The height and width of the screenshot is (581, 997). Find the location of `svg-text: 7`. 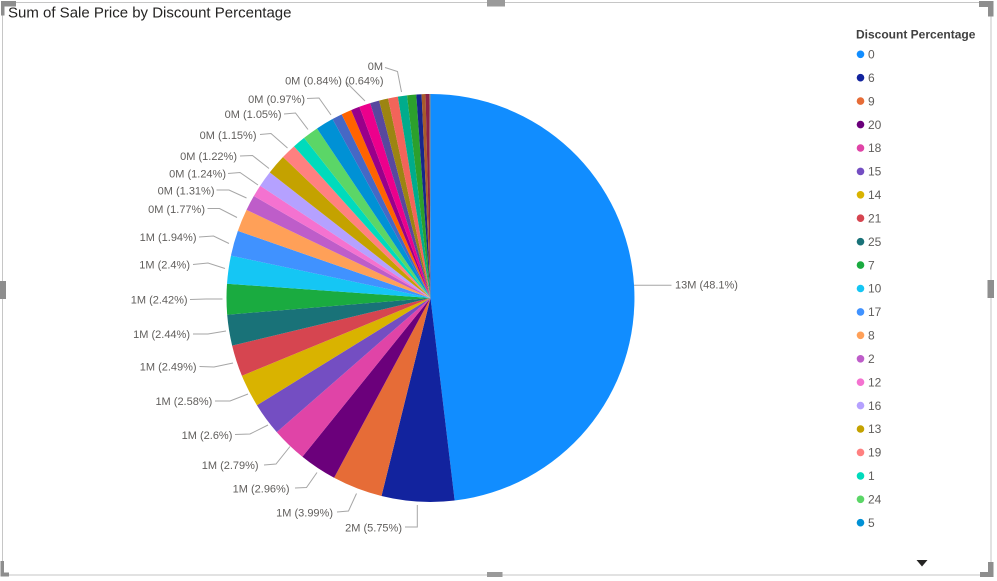

svg-text: 7 is located at coordinates (871, 265).